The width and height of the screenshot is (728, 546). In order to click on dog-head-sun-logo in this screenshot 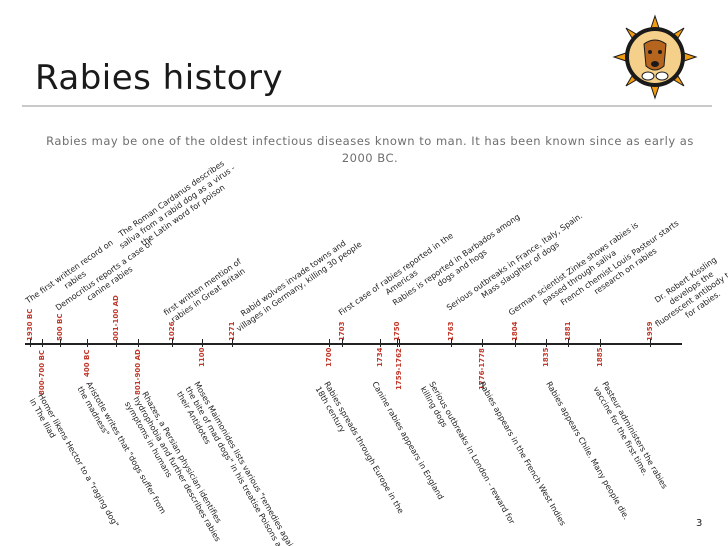, I will do `click(655, 57)`.